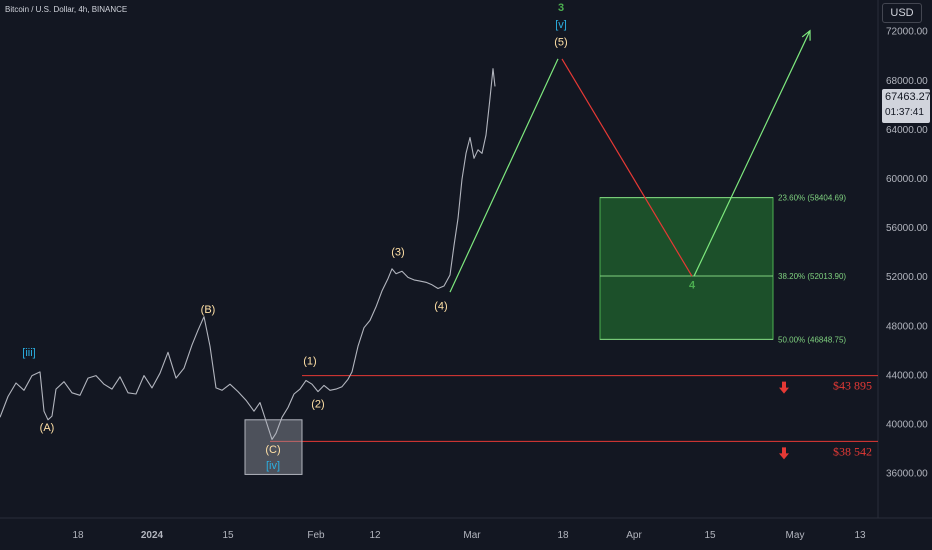  What do you see at coordinates (208, 310) in the screenshot?
I see `wave-label: (B)` at bounding box center [208, 310].